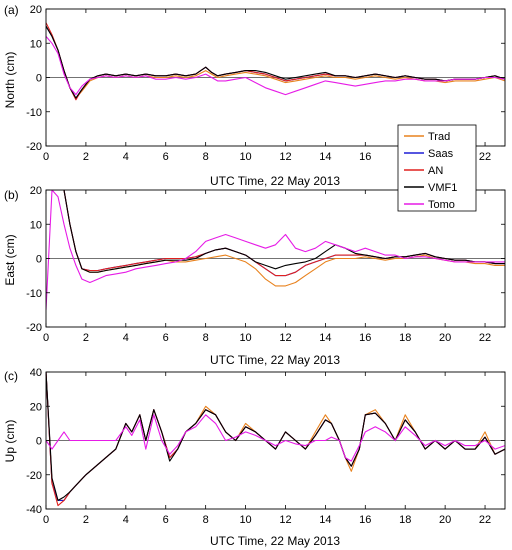 Image resolution: width=512 pixels, height=550 pixels. I want to click on panel-label: (c), so click(11, 376).